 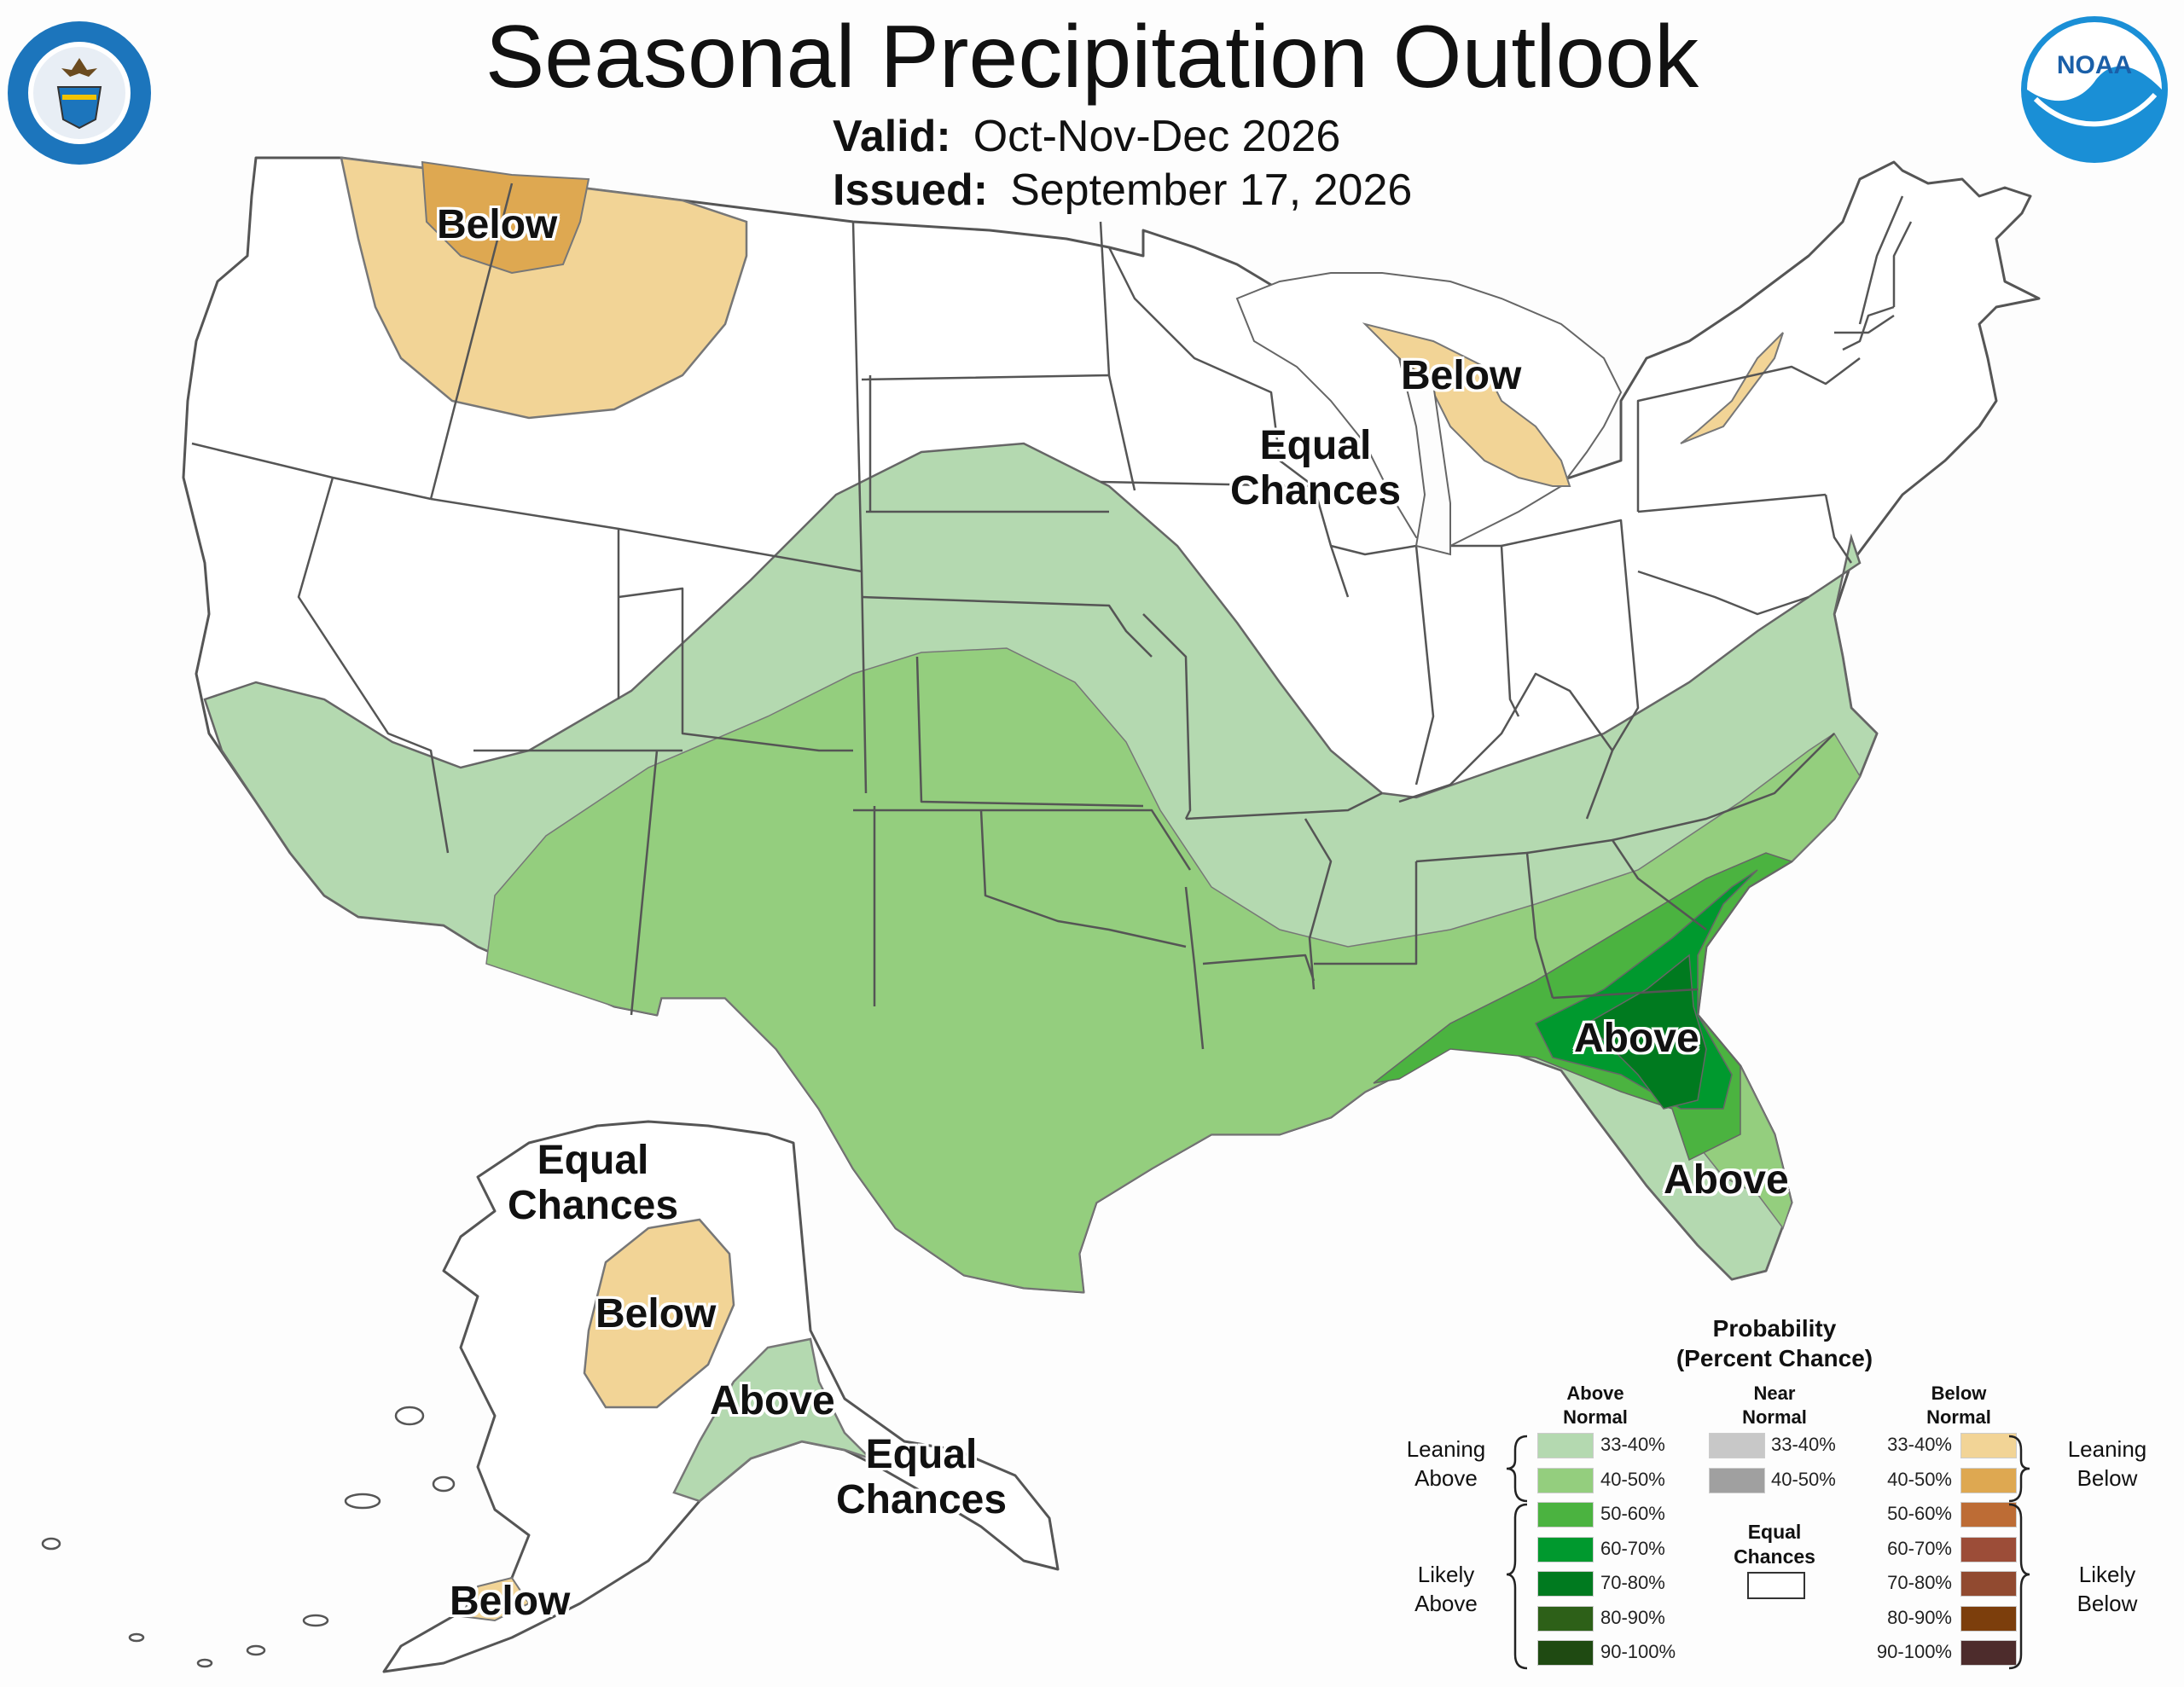 I want to click on label-fl-above: Above, so click(x=1727, y=1180).